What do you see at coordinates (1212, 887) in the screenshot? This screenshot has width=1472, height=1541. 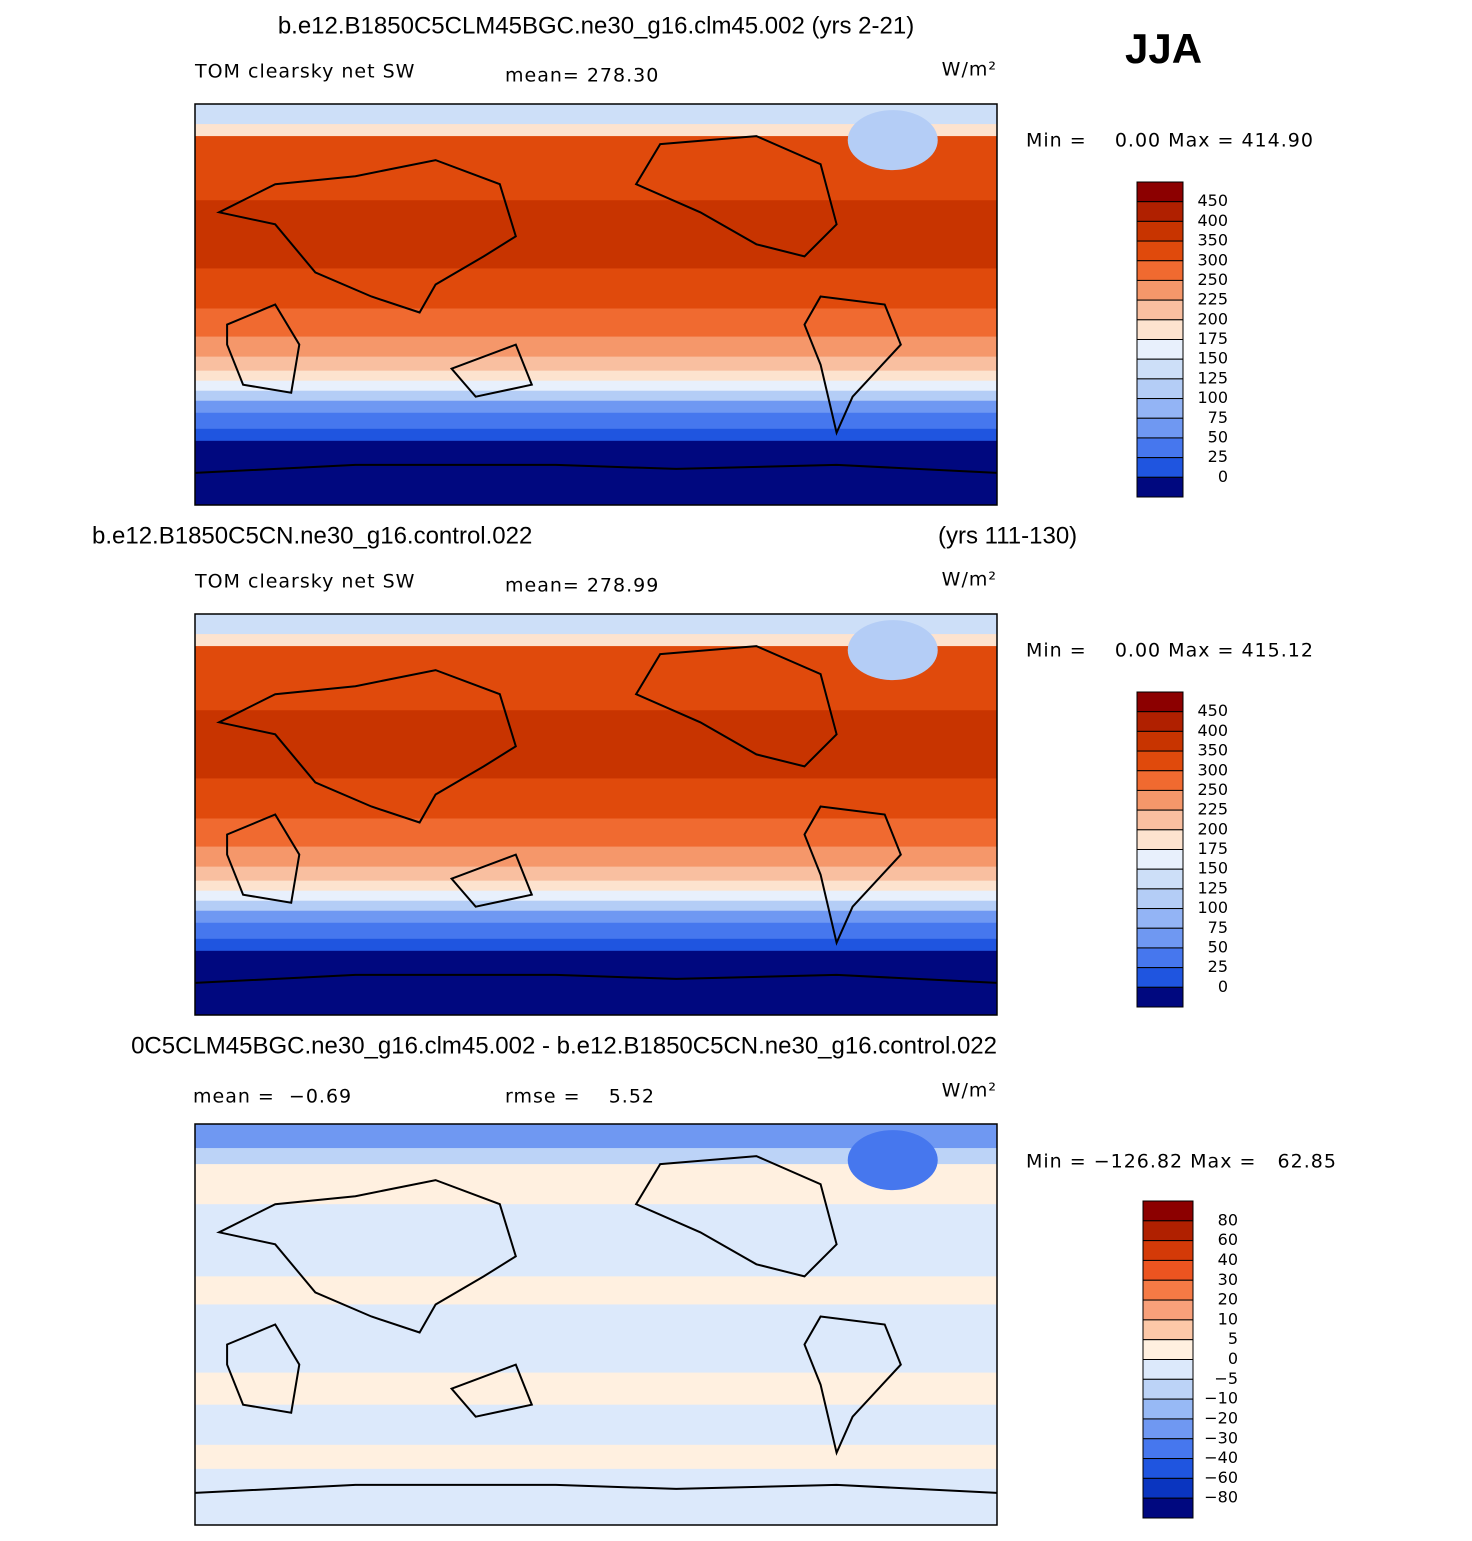 I see `colorbar-label: 125` at bounding box center [1212, 887].